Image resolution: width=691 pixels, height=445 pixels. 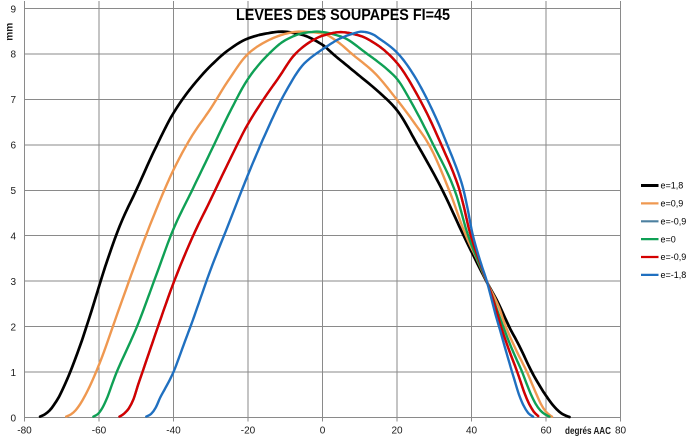 What do you see at coordinates (668, 239) in the screenshot?
I see `svg-text: e=0` at bounding box center [668, 239].